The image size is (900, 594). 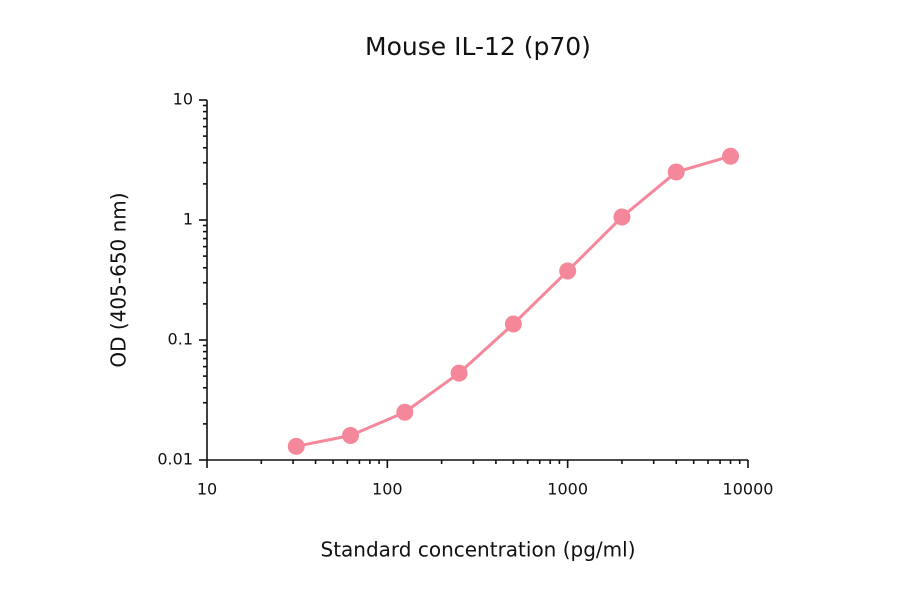 I want to click on y-tick-label: 10, so click(x=183, y=99).